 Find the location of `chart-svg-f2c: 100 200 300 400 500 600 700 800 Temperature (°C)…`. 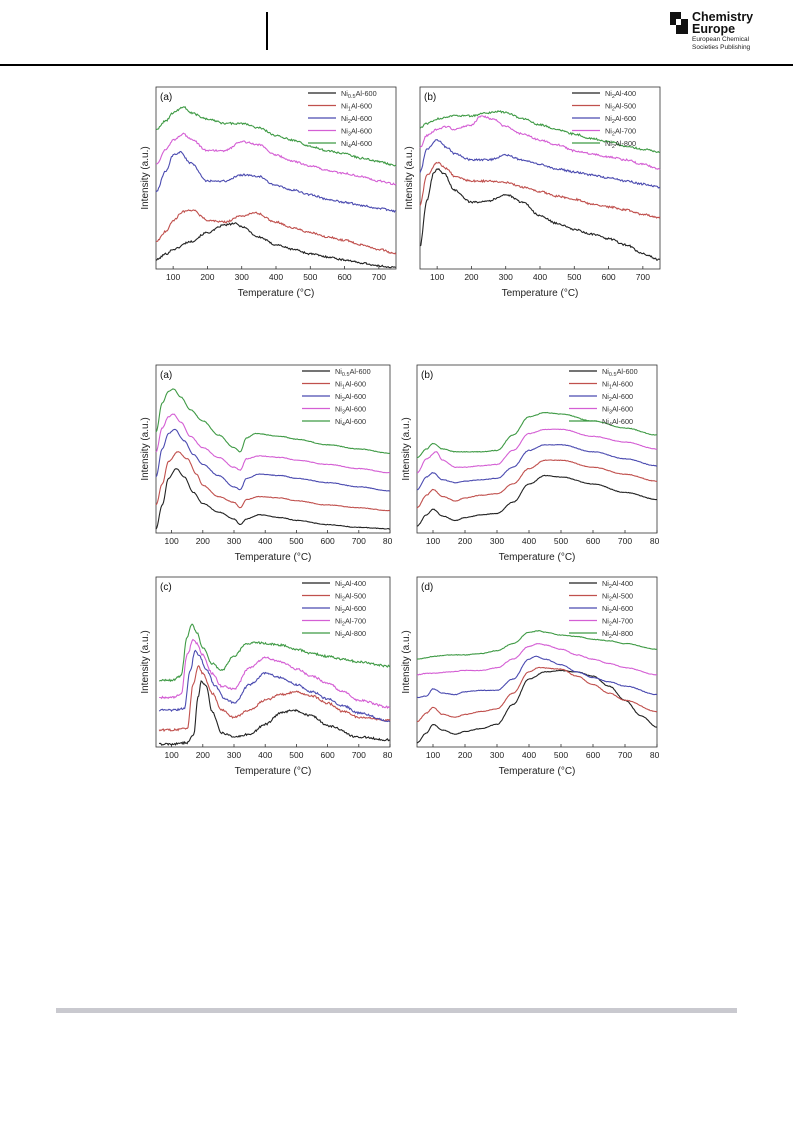

chart-svg-f2c: 100 200 300 400 500 600 700 800 Temperature (°C)… is located at coordinates (266, 676).